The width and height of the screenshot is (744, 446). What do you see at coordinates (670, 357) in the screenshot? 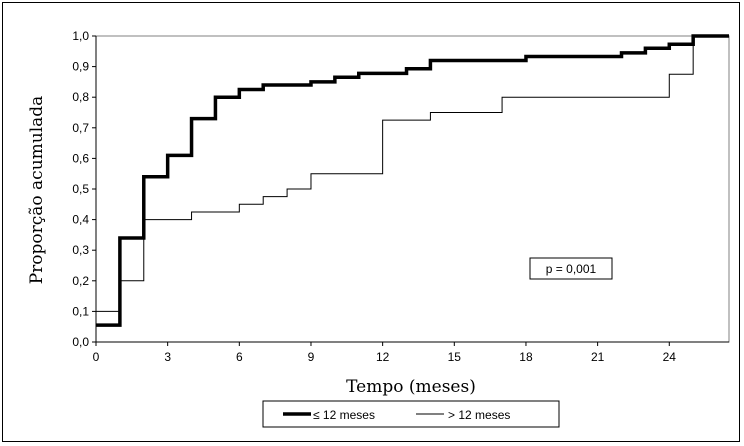
I see `x-tick-label: 24` at bounding box center [670, 357].